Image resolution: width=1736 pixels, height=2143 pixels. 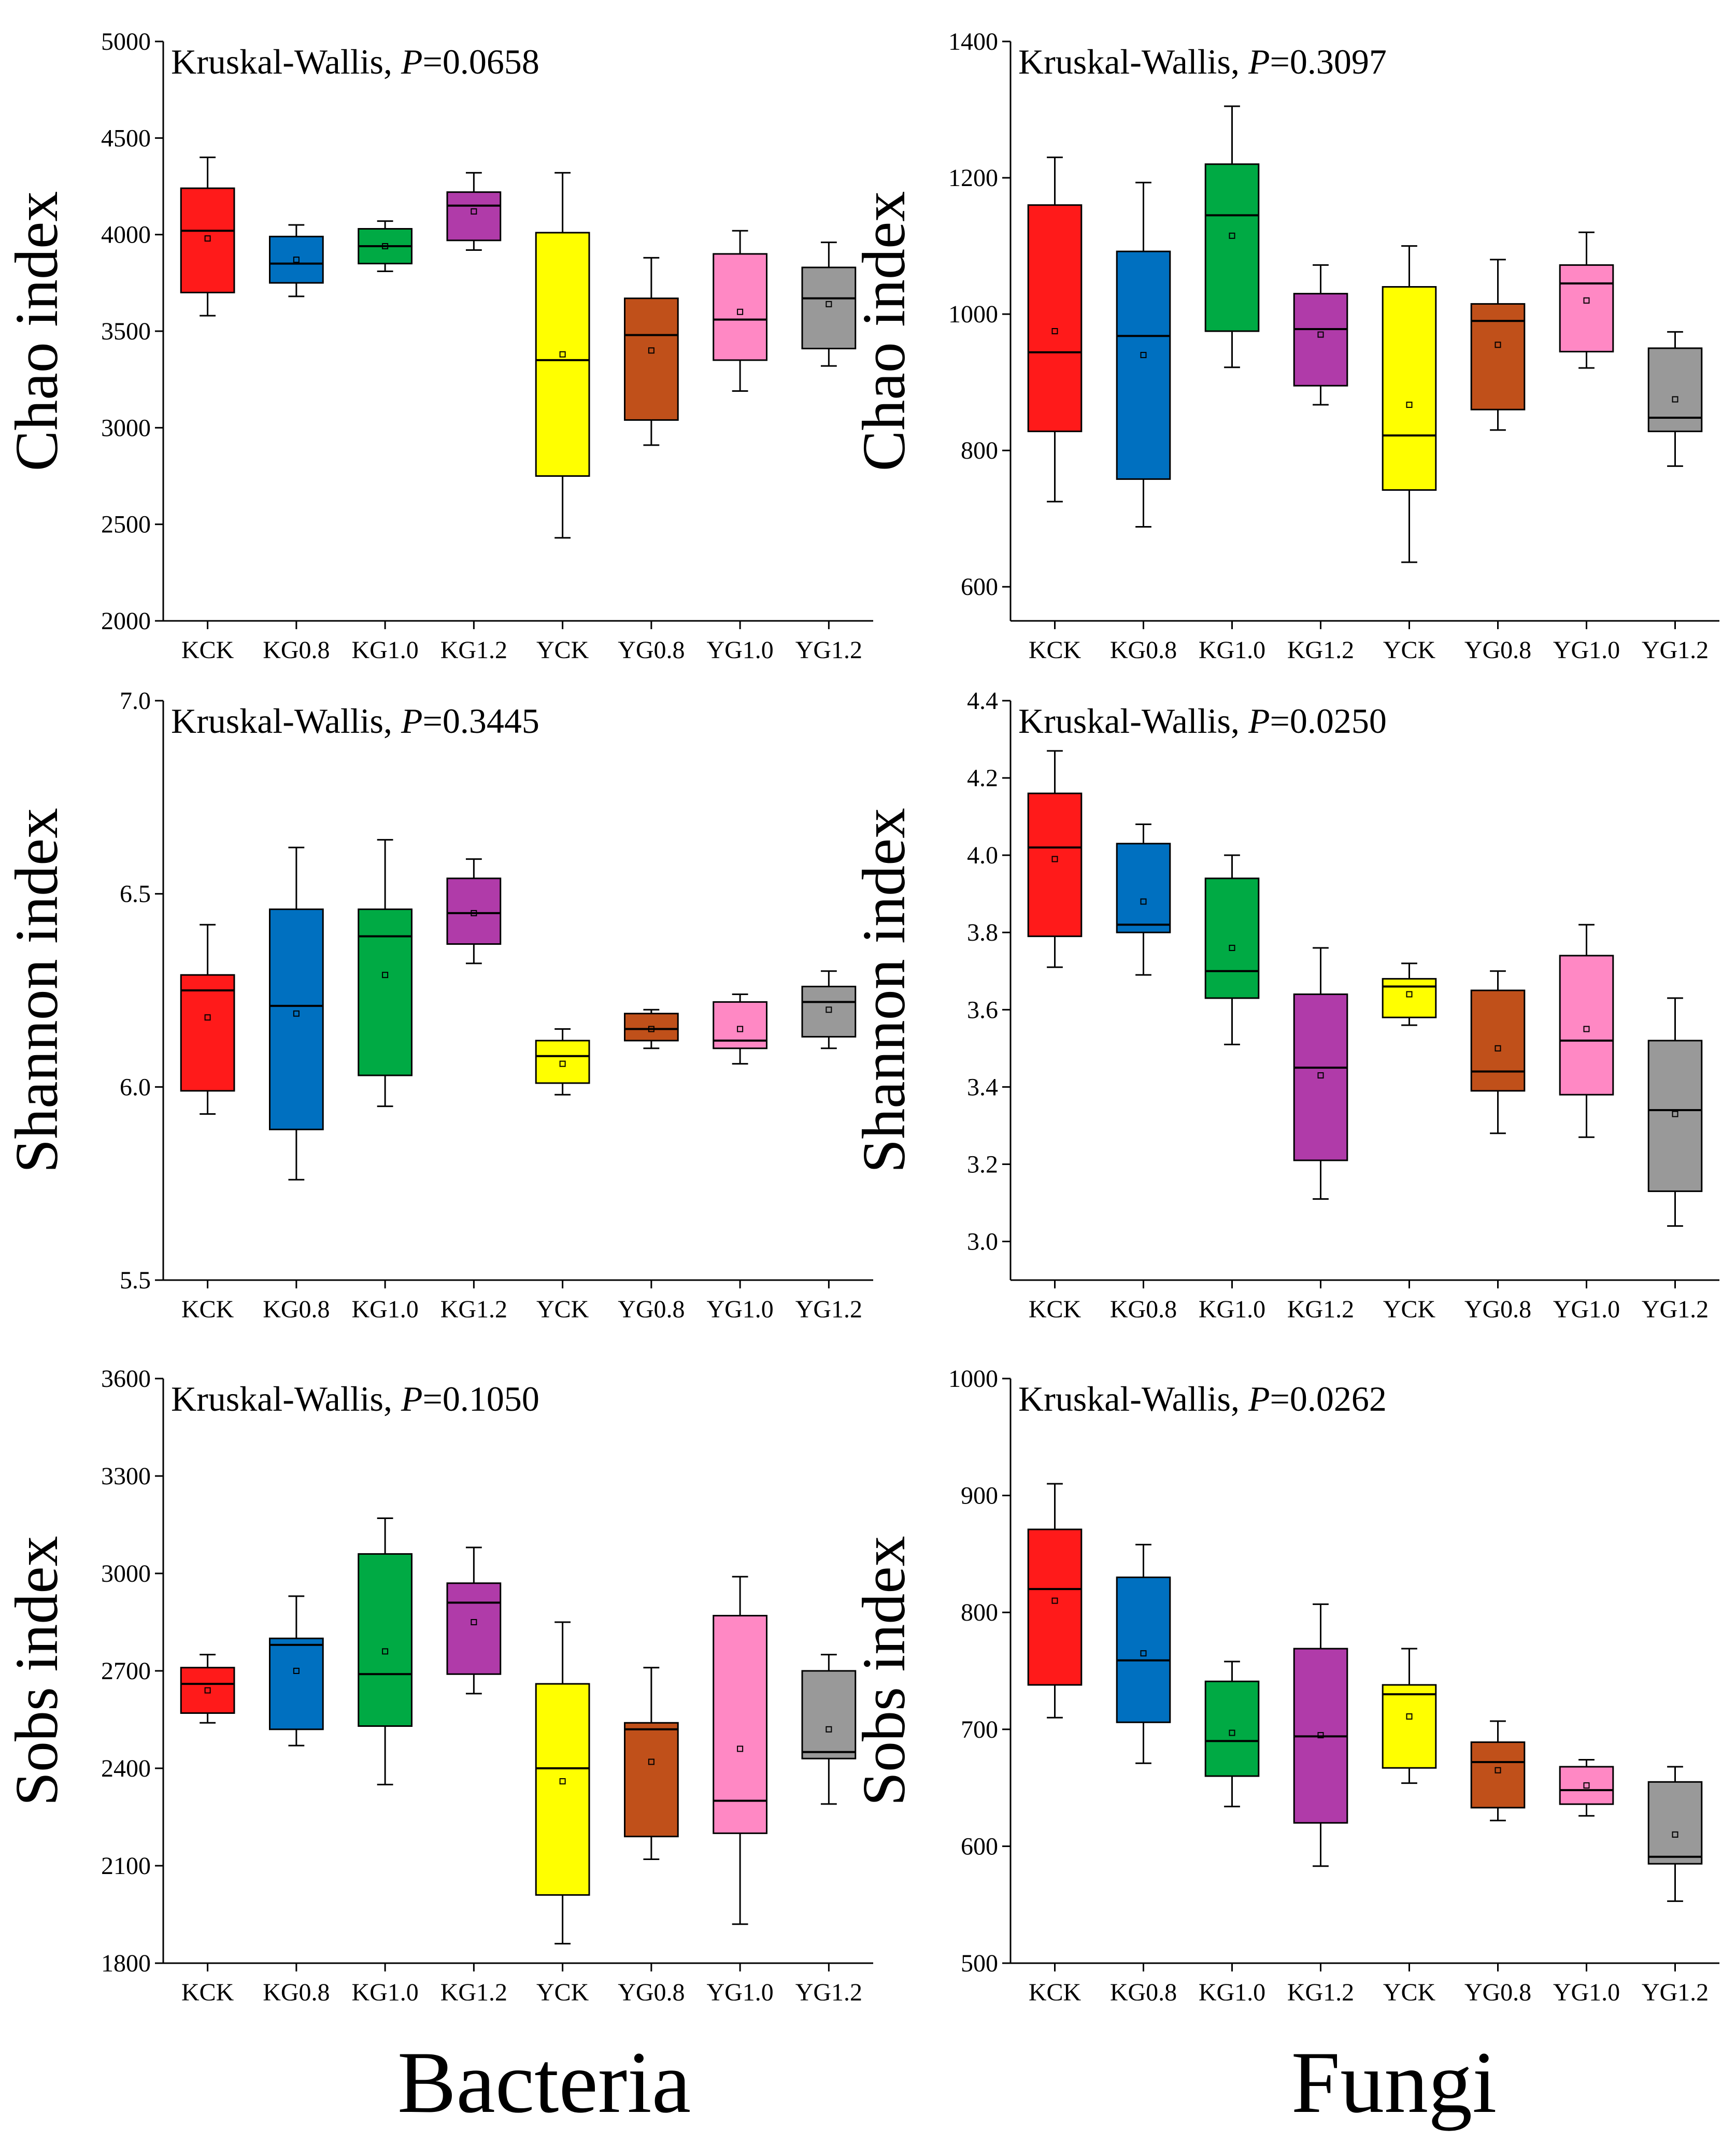 I want to click on y-tick-label: 3.4, so click(x=982, y=1087).